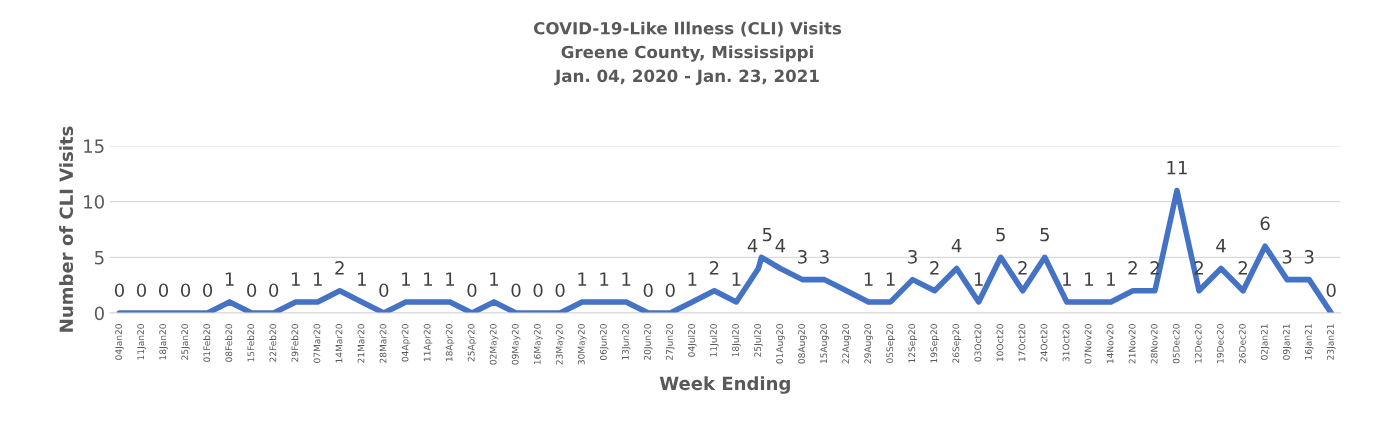 The height and width of the screenshot is (433, 1375). What do you see at coordinates (66, 229) in the screenshot?
I see `y-axis-title: Number of CLI Visits` at bounding box center [66, 229].